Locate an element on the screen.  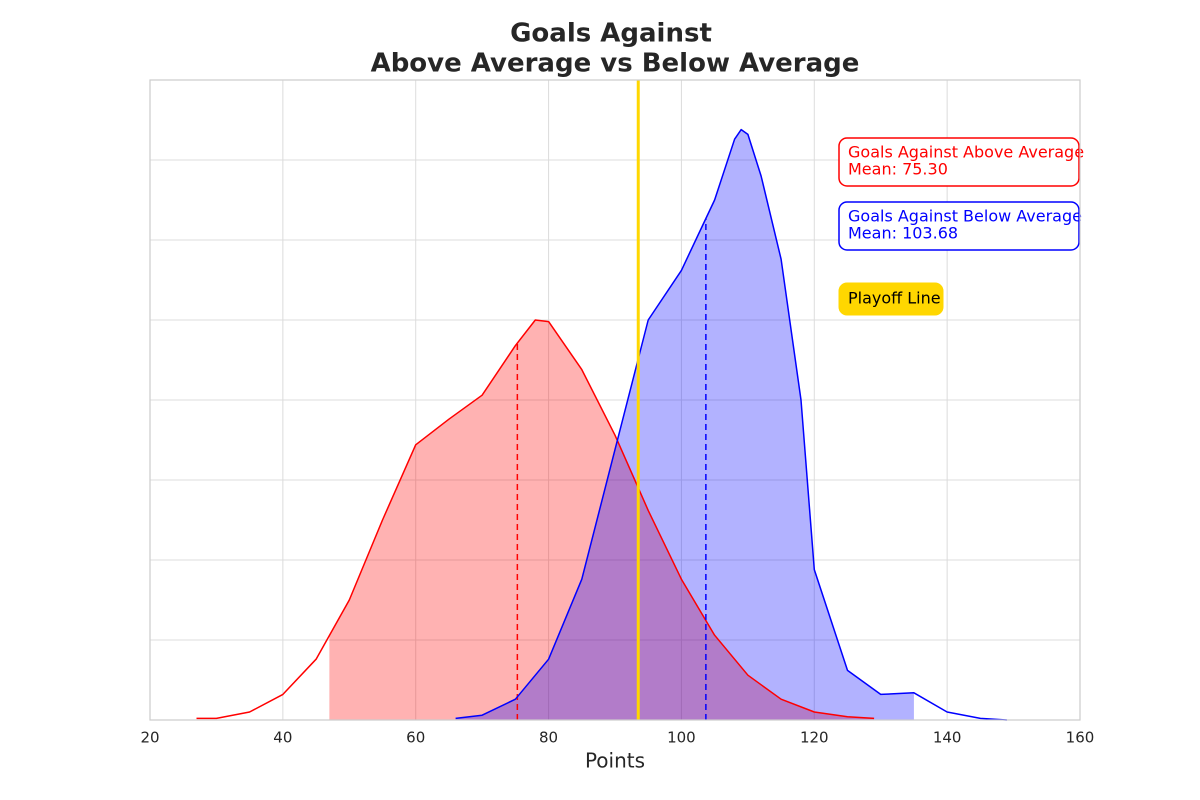
x-tick-label: 20 is located at coordinates (149, 738).